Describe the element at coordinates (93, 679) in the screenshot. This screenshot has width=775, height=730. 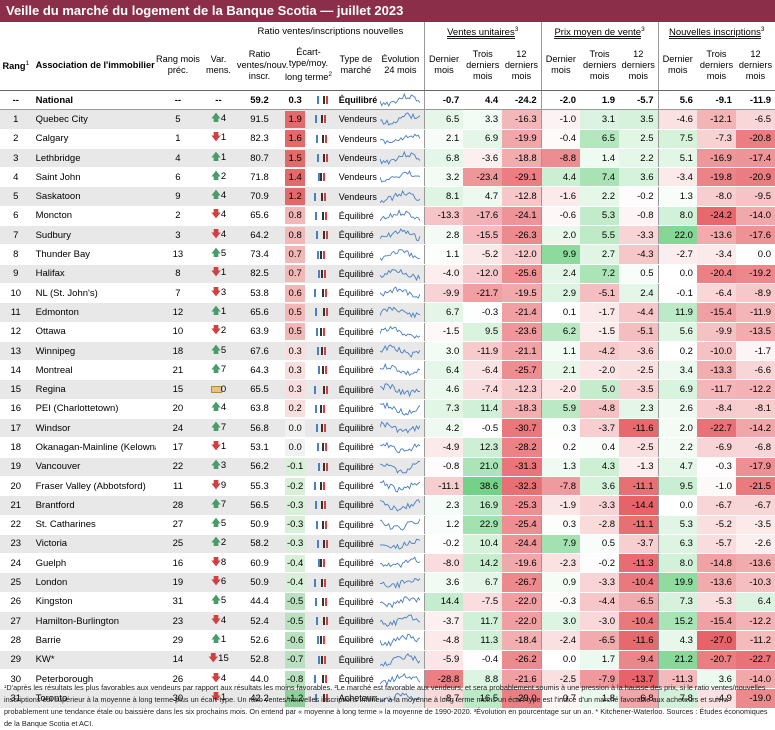
I see `association-cell: Peterborough` at that location.